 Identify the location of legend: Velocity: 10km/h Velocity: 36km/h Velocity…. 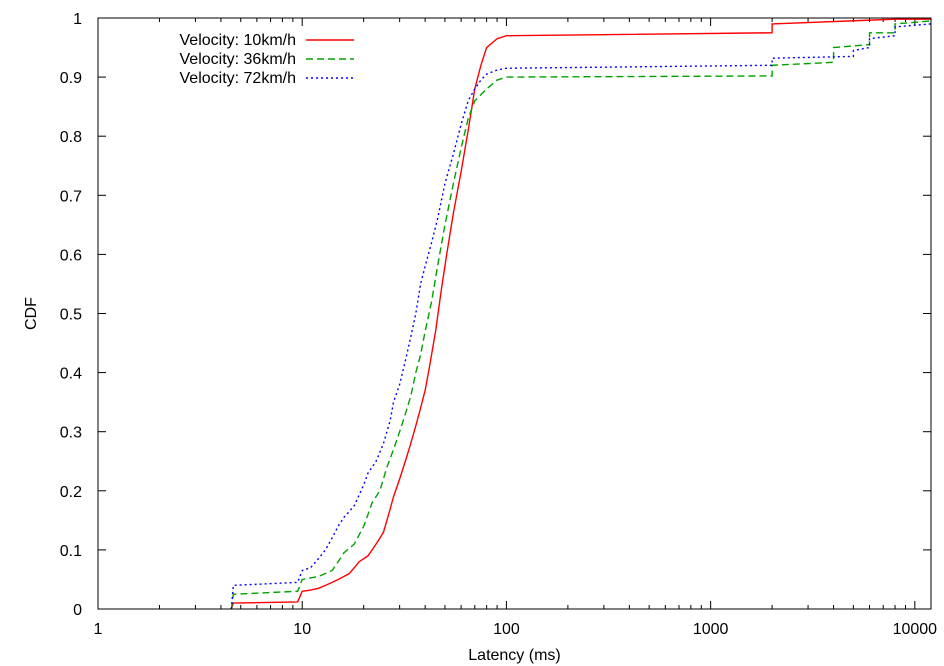
(267, 59).